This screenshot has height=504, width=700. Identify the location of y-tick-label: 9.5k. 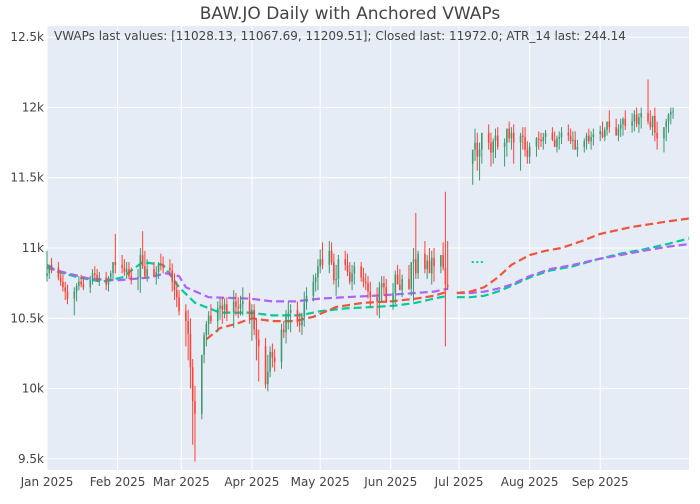
(31, 459).